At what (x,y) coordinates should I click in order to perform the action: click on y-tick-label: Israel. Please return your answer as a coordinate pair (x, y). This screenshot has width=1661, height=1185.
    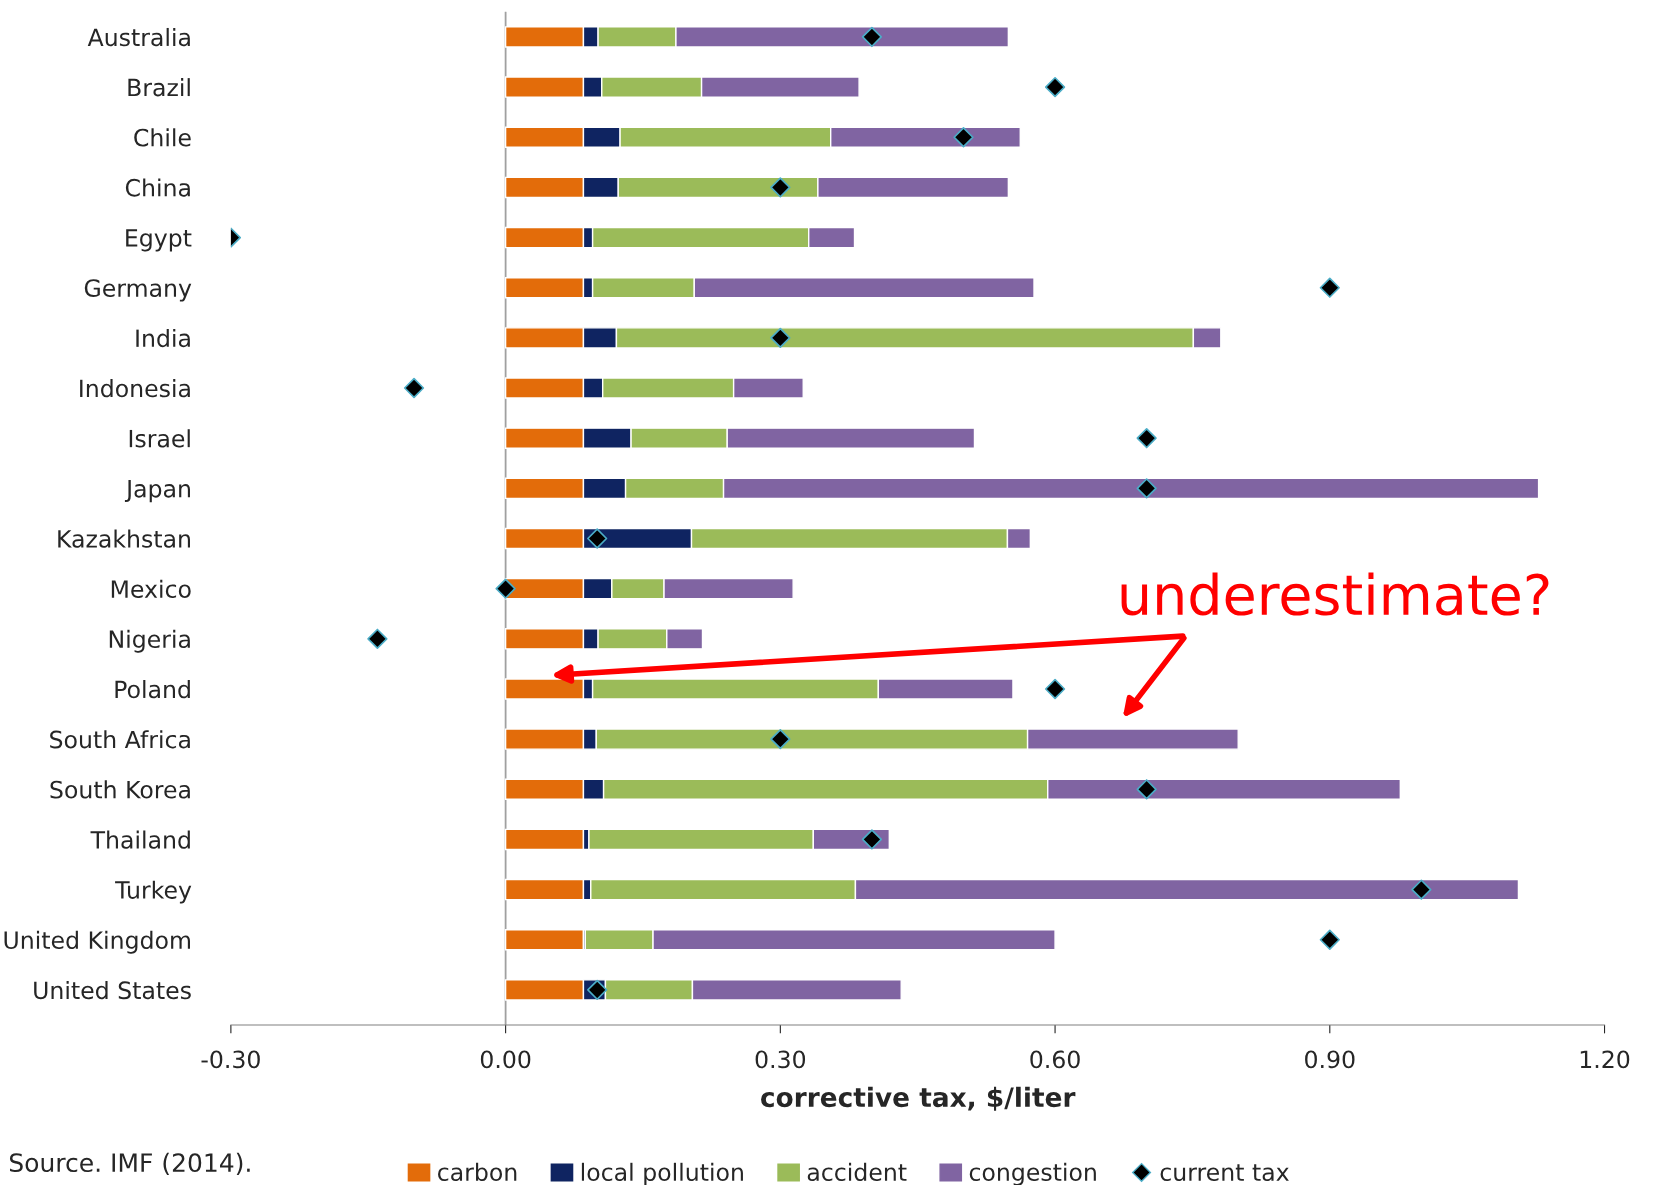
    Looking at the image, I should click on (159, 438).